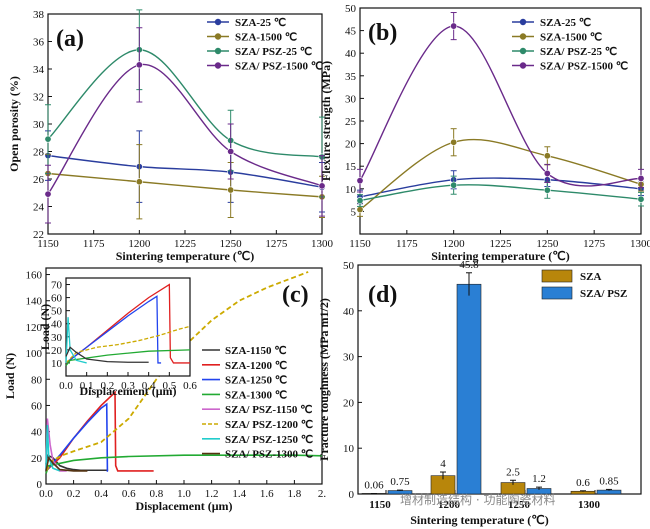  Describe the element at coordinates (324, 379) in the screenshot. I see `y-axis-label: Fracture toughness (MPa m1/2)` at that location.